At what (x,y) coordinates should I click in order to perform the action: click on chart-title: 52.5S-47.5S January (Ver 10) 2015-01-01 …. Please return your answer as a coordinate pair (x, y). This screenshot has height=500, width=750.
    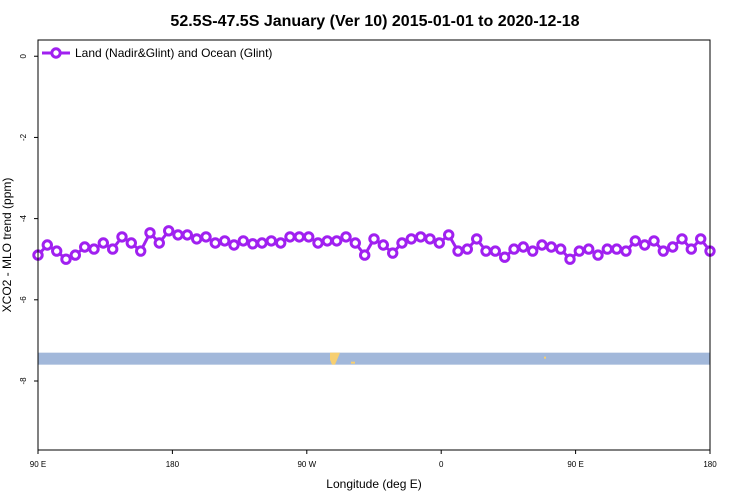
    Looking at the image, I should click on (374, 21).